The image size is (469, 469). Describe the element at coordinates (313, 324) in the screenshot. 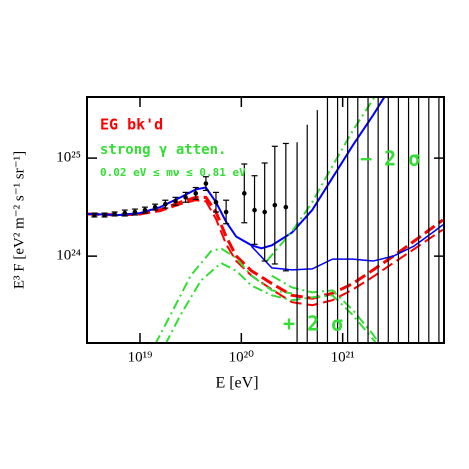

I see `annotation: + 2 σ` at that location.